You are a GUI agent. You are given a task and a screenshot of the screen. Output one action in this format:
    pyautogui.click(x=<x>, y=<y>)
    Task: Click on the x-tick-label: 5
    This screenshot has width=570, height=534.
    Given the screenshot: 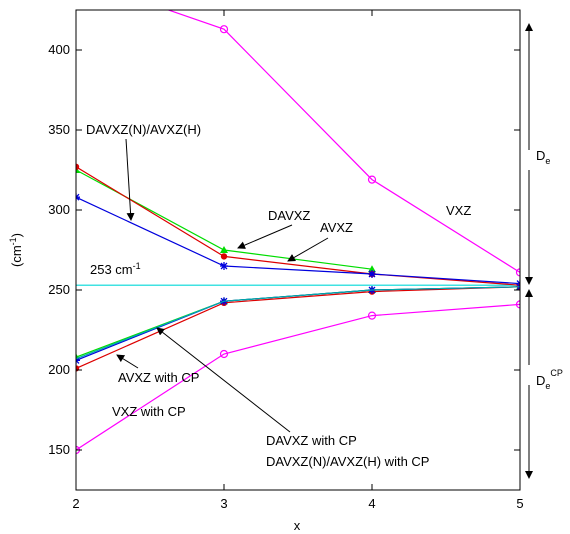 What is the action you would take?
    pyautogui.click(x=519, y=503)
    